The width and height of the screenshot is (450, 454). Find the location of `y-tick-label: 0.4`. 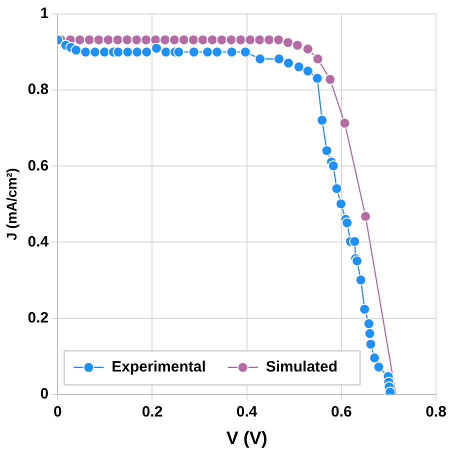

y-tick-label: 0.4 is located at coordinates (39, 241).